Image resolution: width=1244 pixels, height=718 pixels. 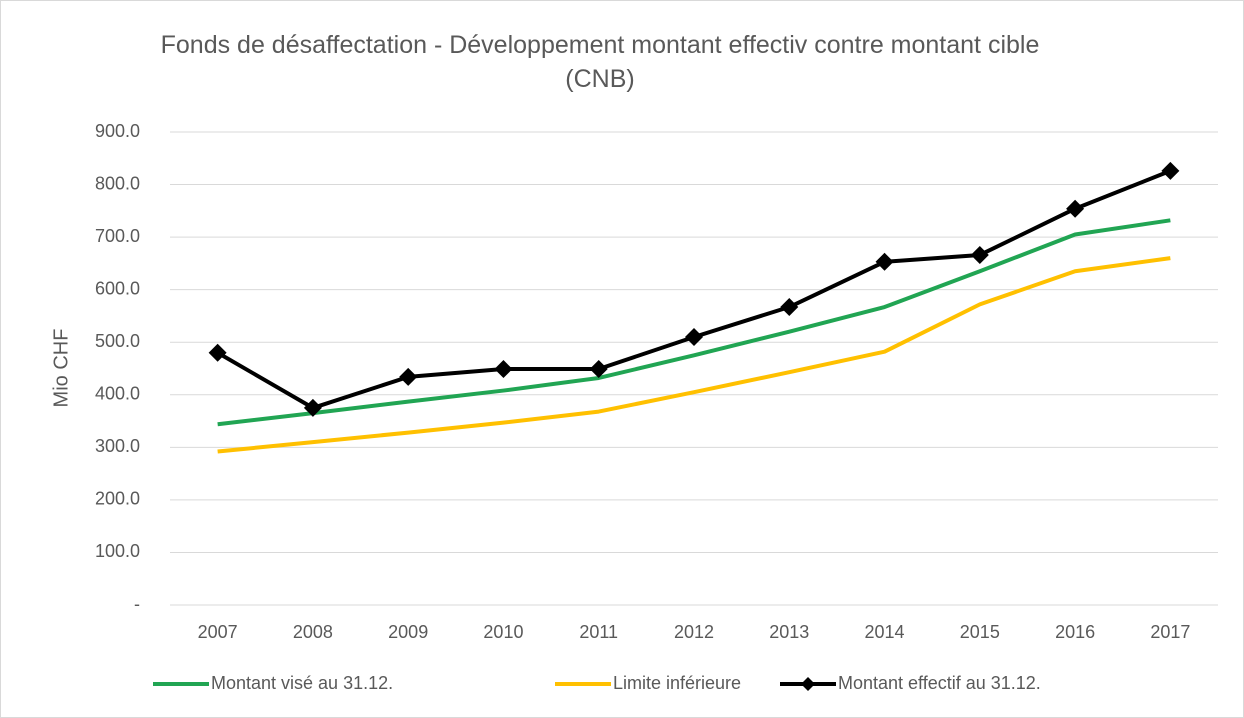 I want to click on y-tick-label: 100.0, so click(x=117, y=551).